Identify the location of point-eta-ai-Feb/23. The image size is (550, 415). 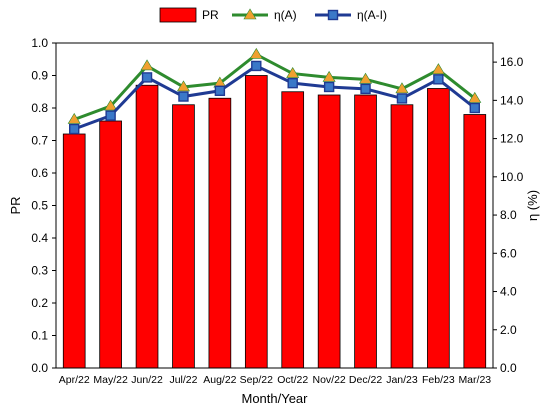
(438, 79).